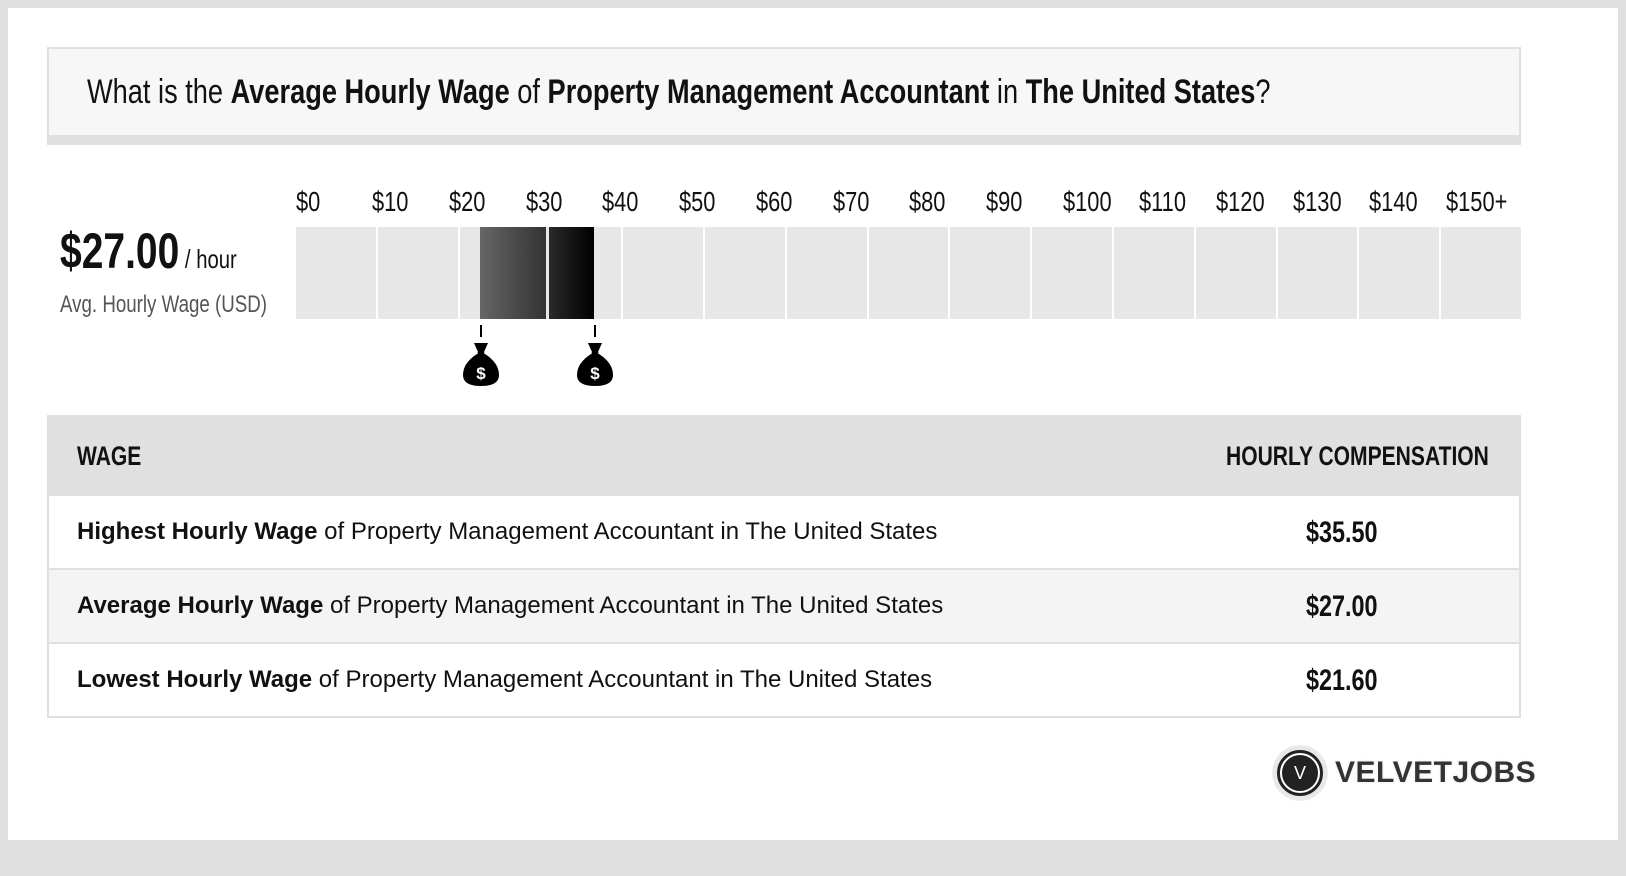 Image resolution: width=1626 pixels, height=876 pixels. I want to click on average-wage-value: $27.00 / hour, so click(148, 251).